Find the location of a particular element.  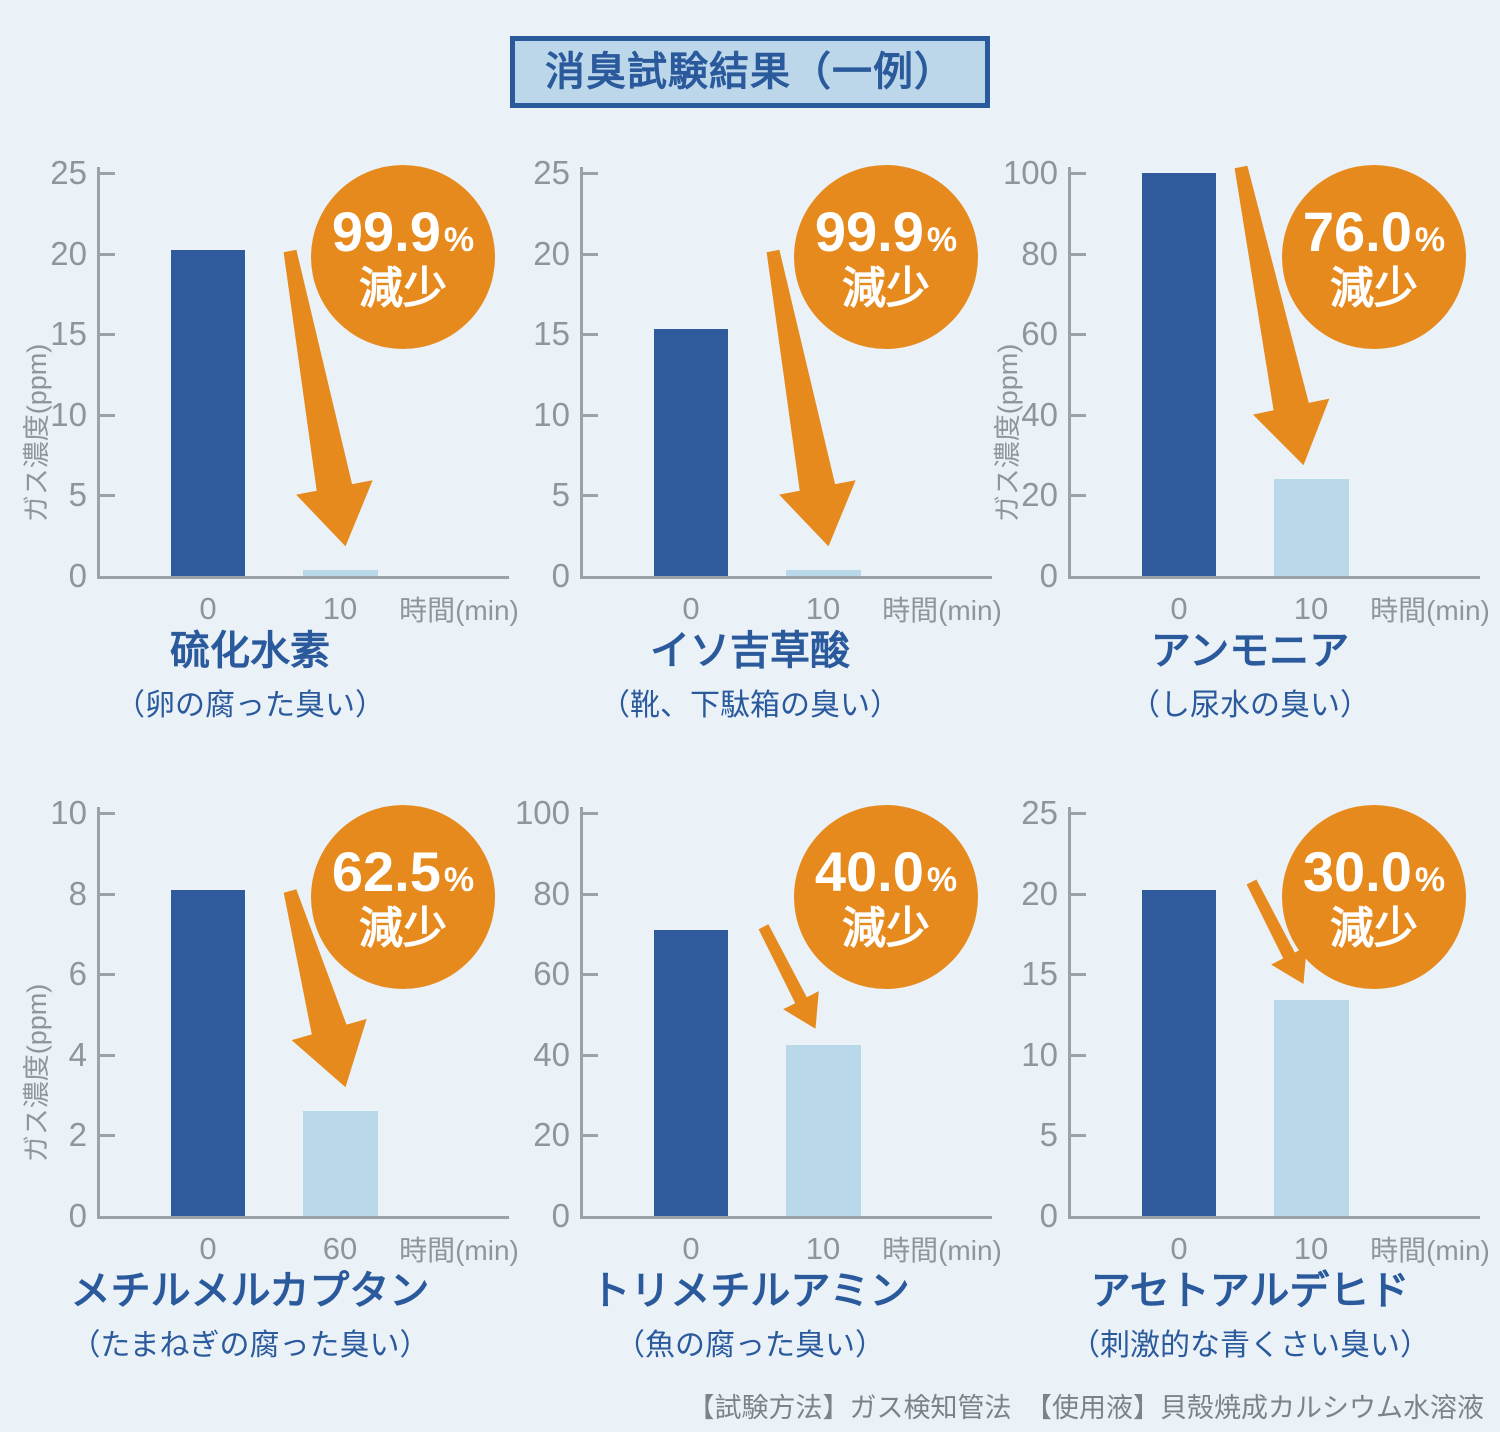

reduction-percent-line: 62.5% is located at coordinates (403, 871).